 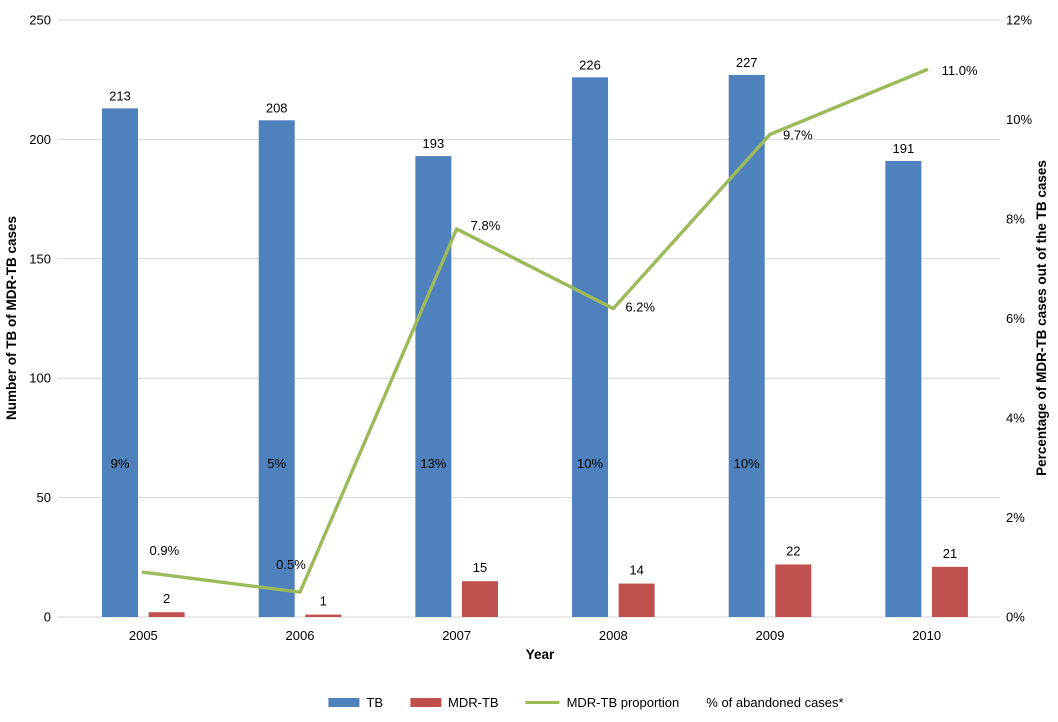 I want to click on legend-label: % of abandoned cases*, so click(x=775, y=702).